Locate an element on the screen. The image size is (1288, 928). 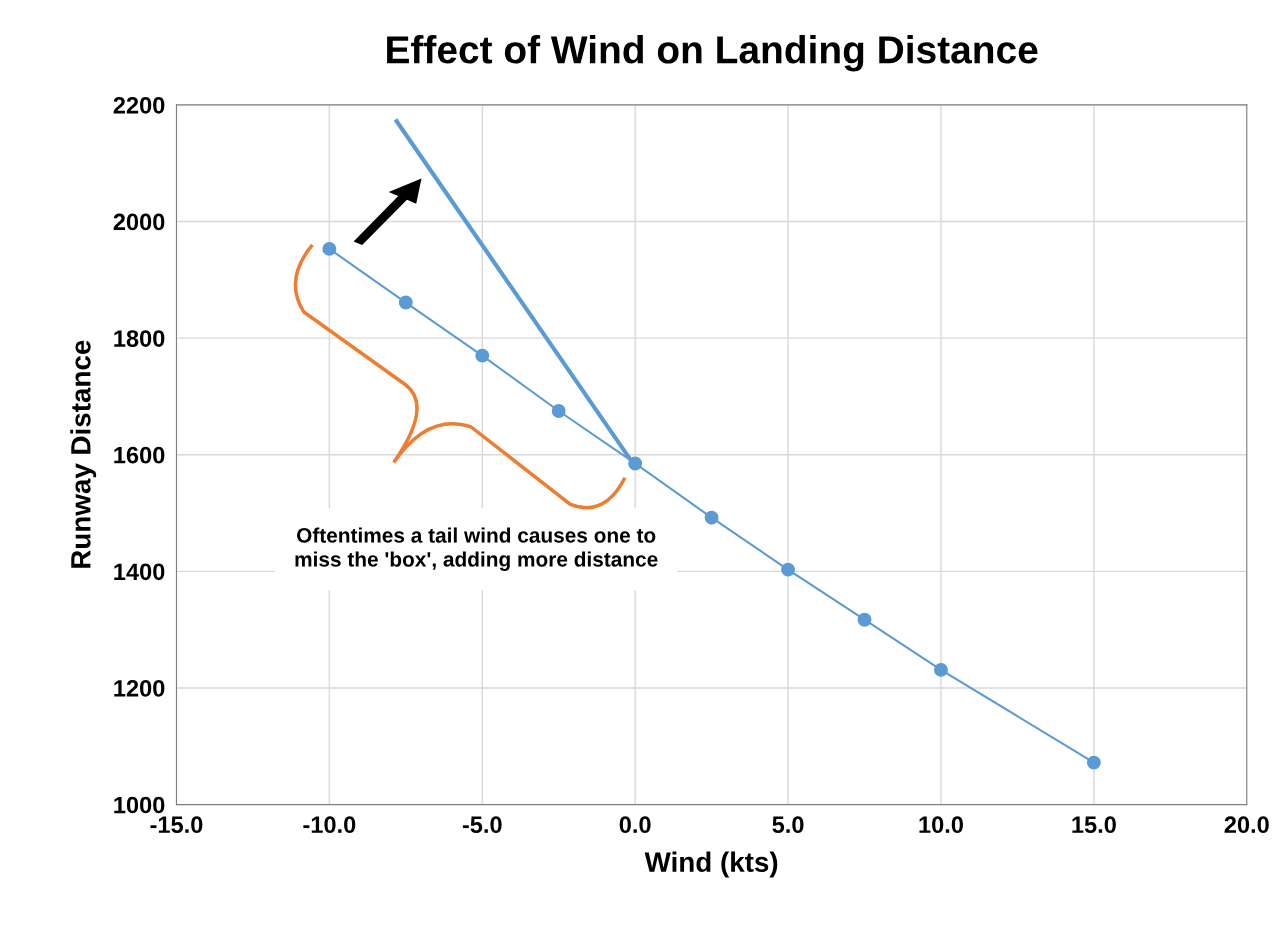
annotation: Oftentimes a tail wind causes one to miss the 'box', adding more distance is located at coordinates (476, 549).